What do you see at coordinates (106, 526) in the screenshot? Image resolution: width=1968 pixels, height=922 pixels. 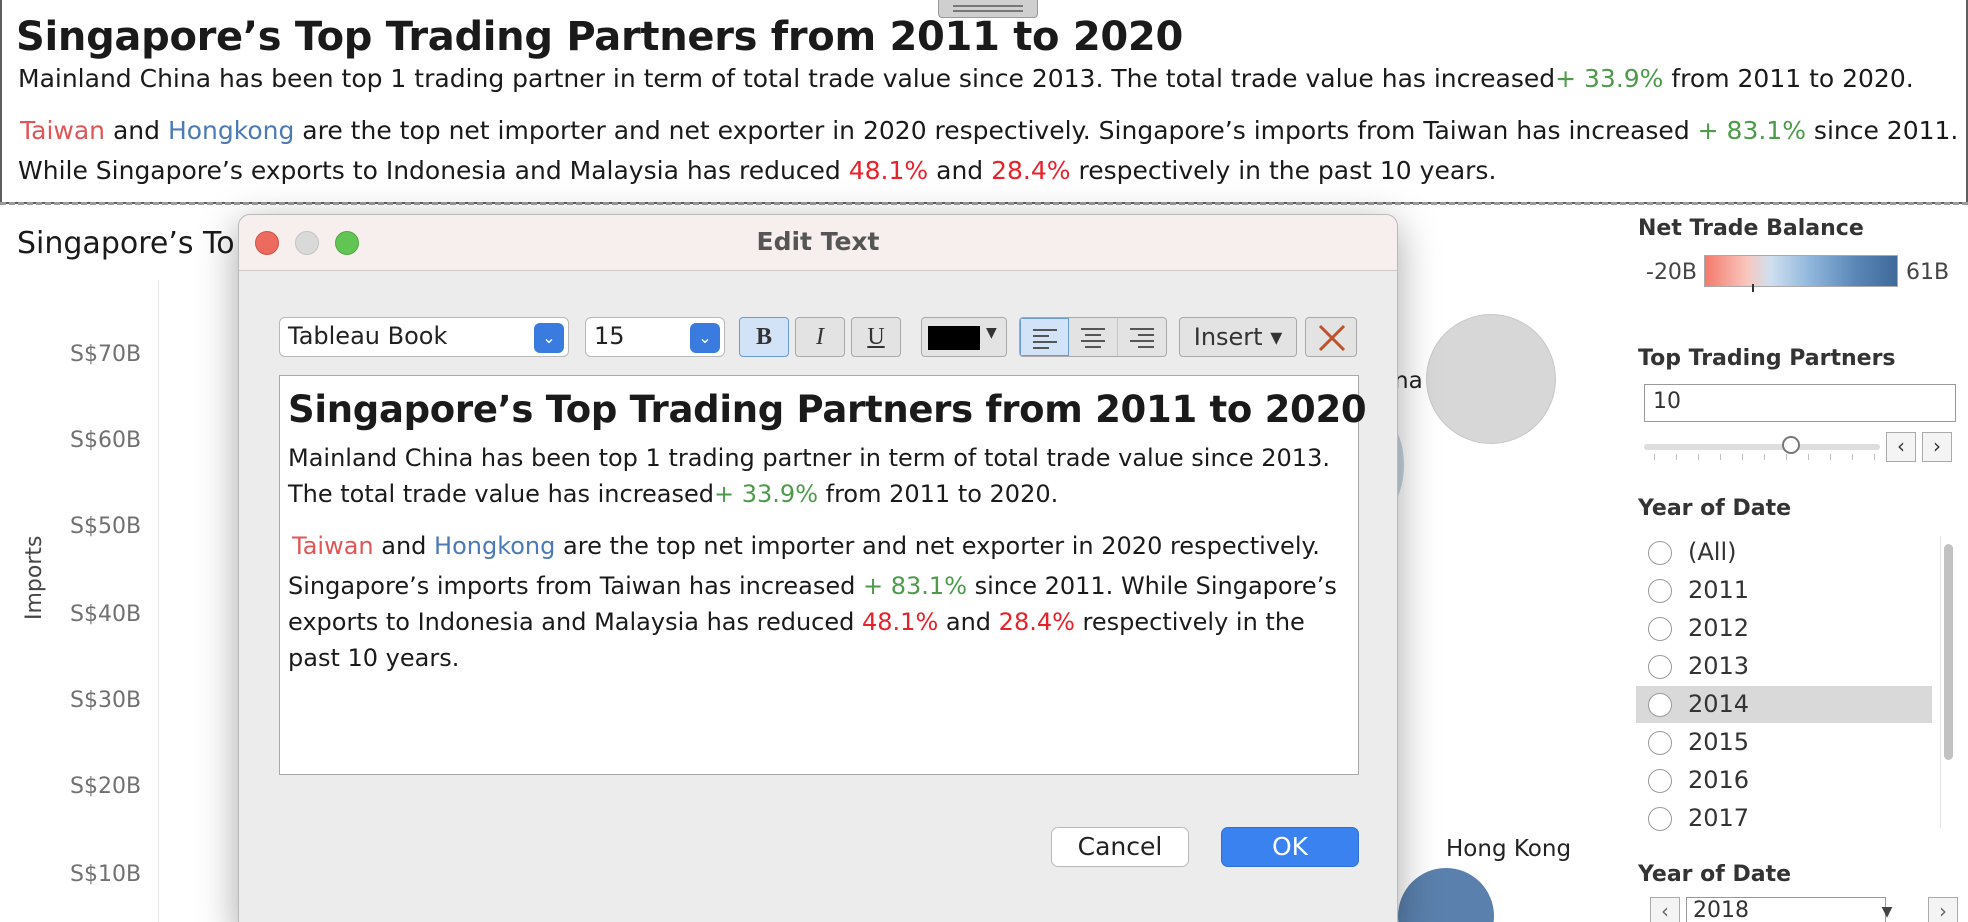 I see `y-tick-label: S$50B` at bounding box center [106, 526].